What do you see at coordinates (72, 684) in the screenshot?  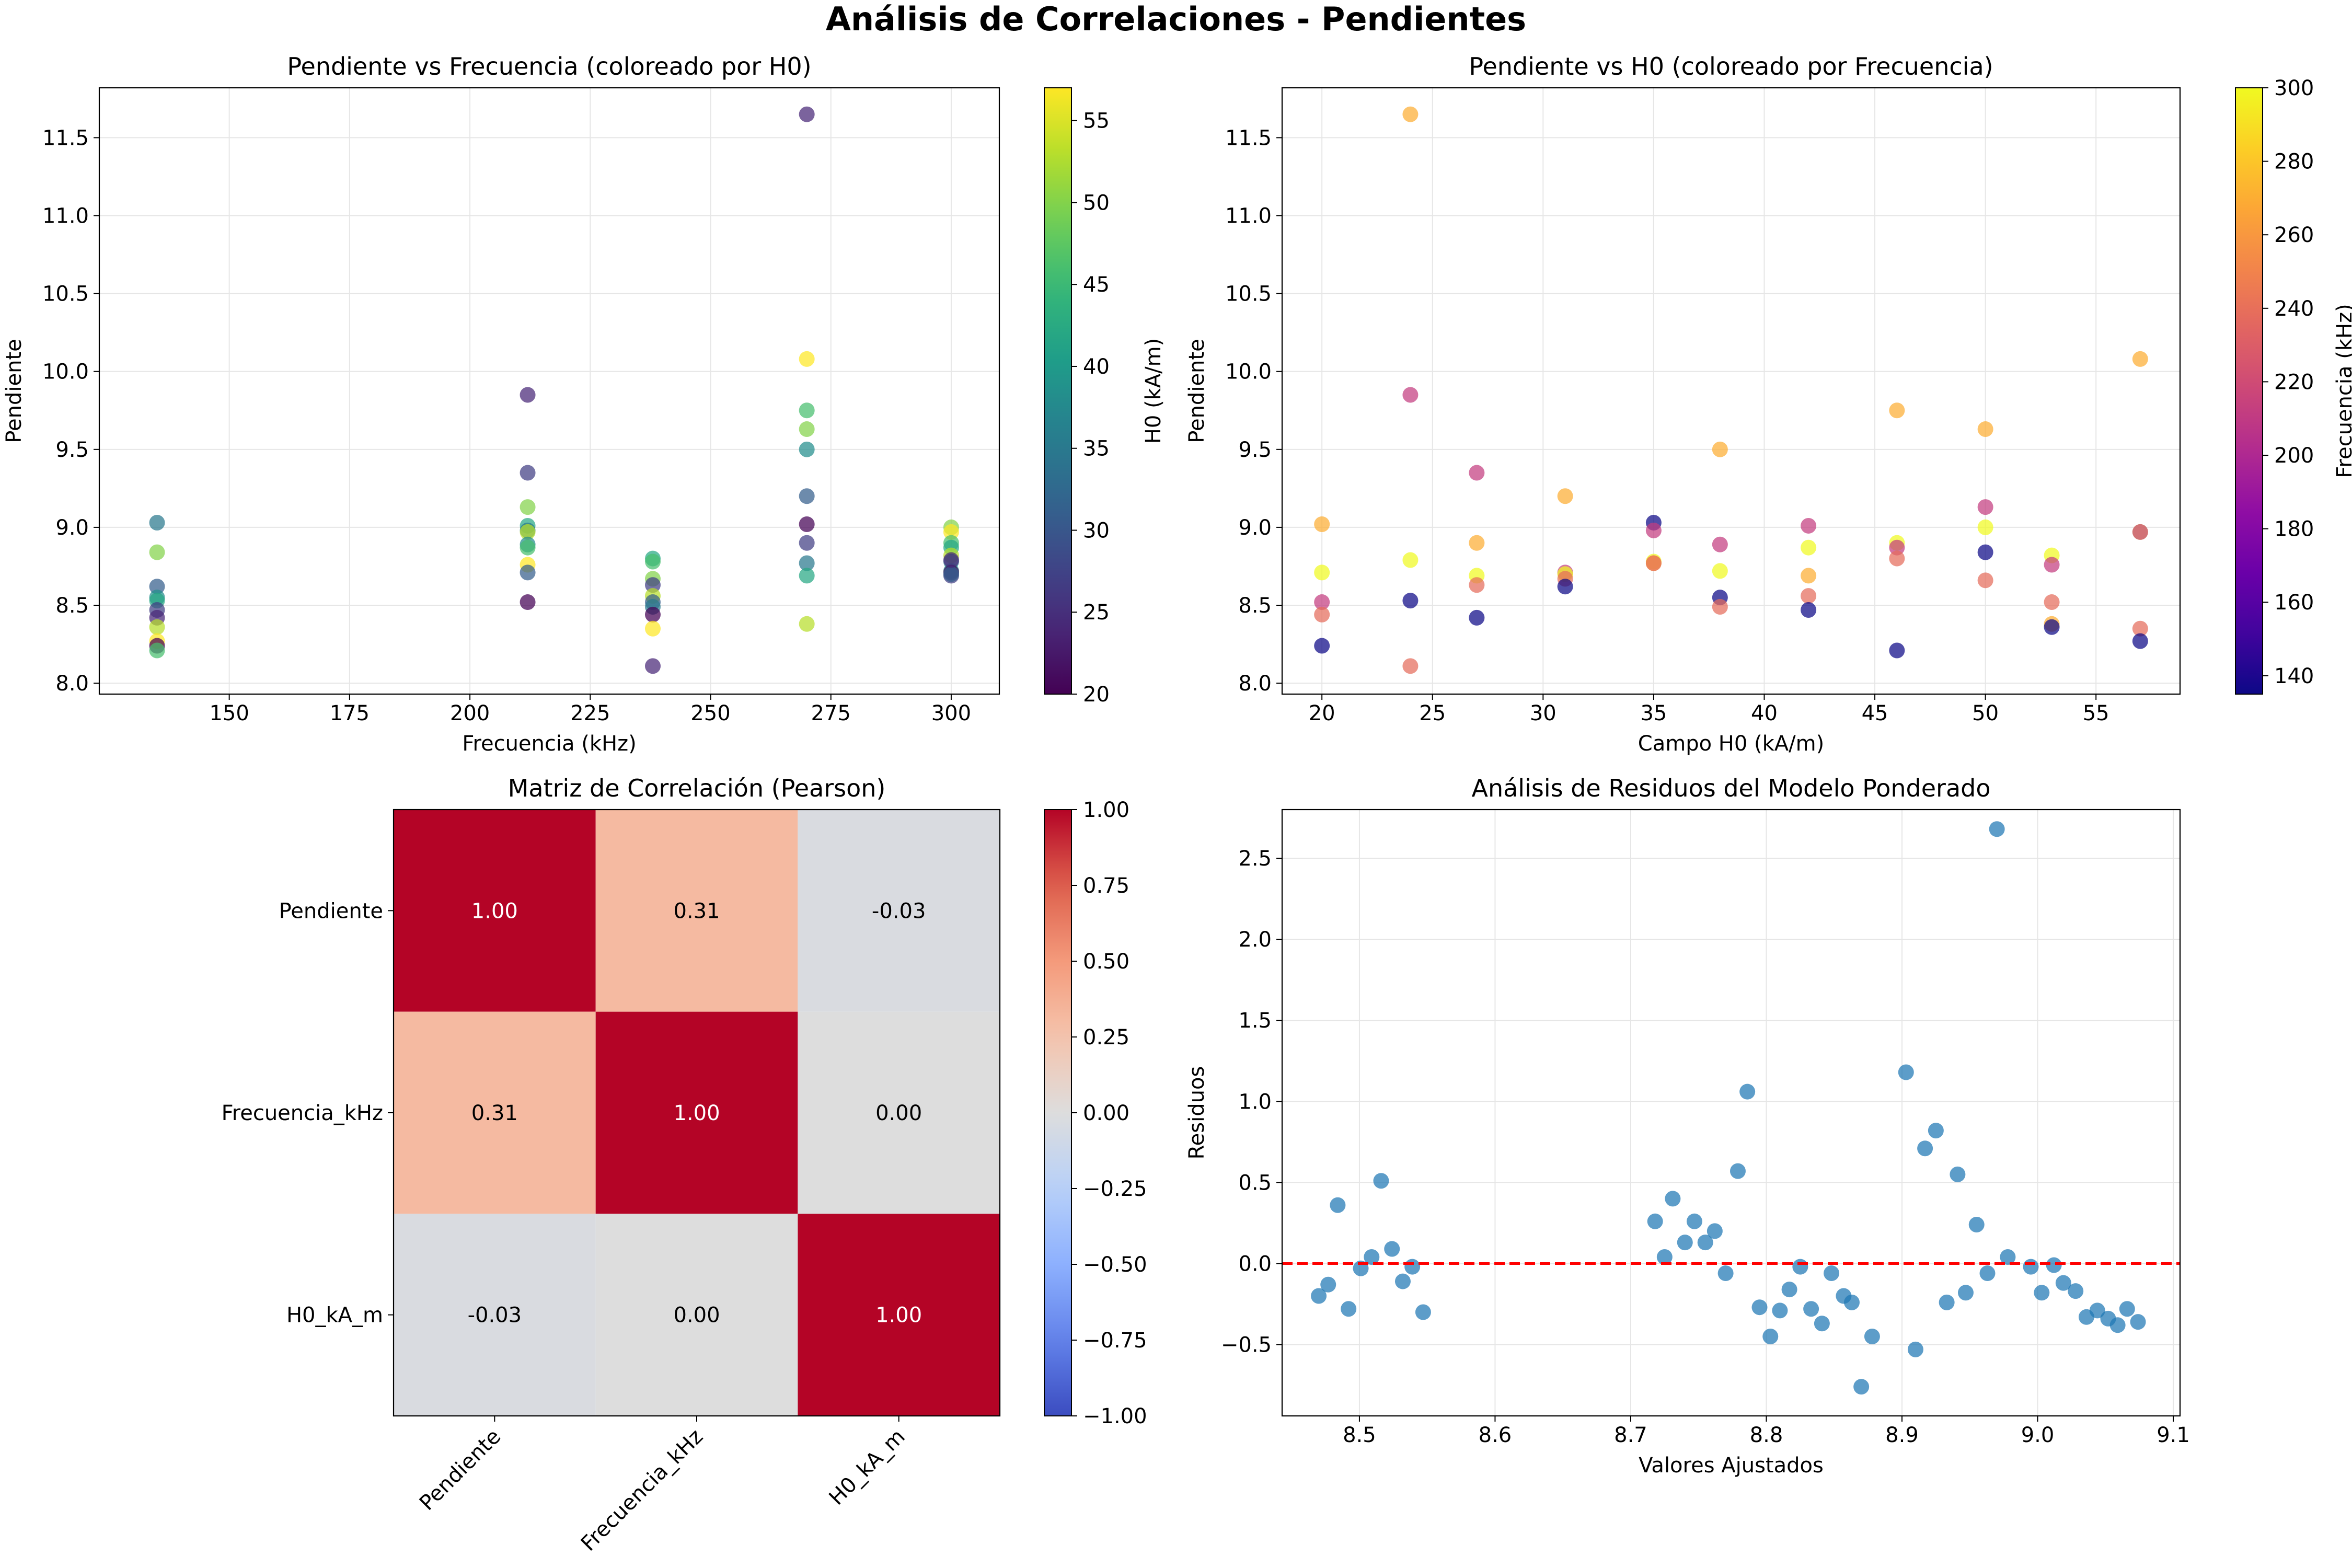 I see `y-tick-label: 8.0` at bounding box center [72, 684].